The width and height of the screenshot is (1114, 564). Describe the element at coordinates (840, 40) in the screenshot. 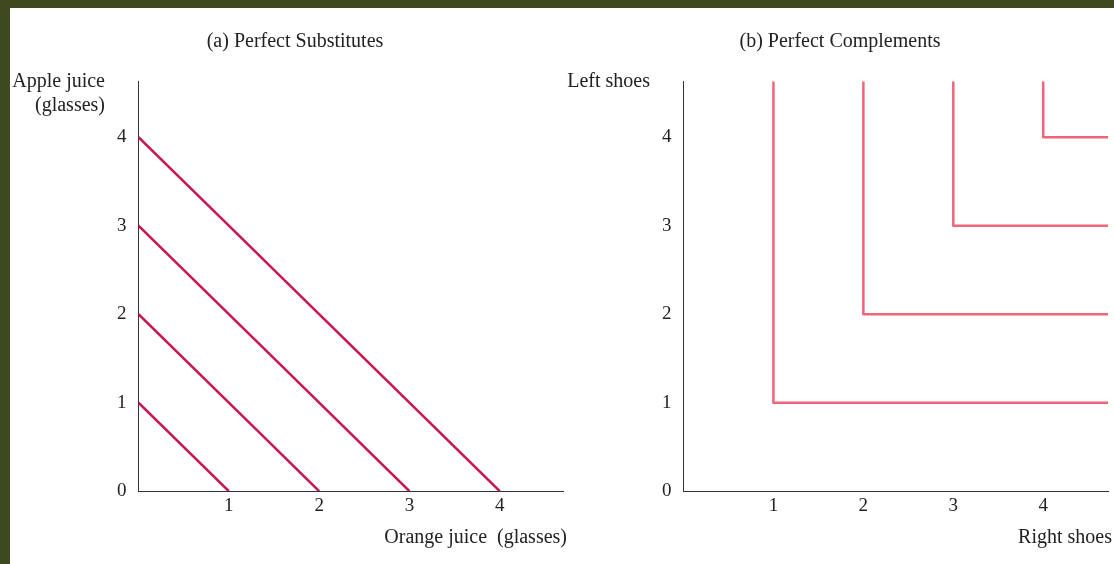

I see `chart-title: (b) Perfect Complements` at that location.